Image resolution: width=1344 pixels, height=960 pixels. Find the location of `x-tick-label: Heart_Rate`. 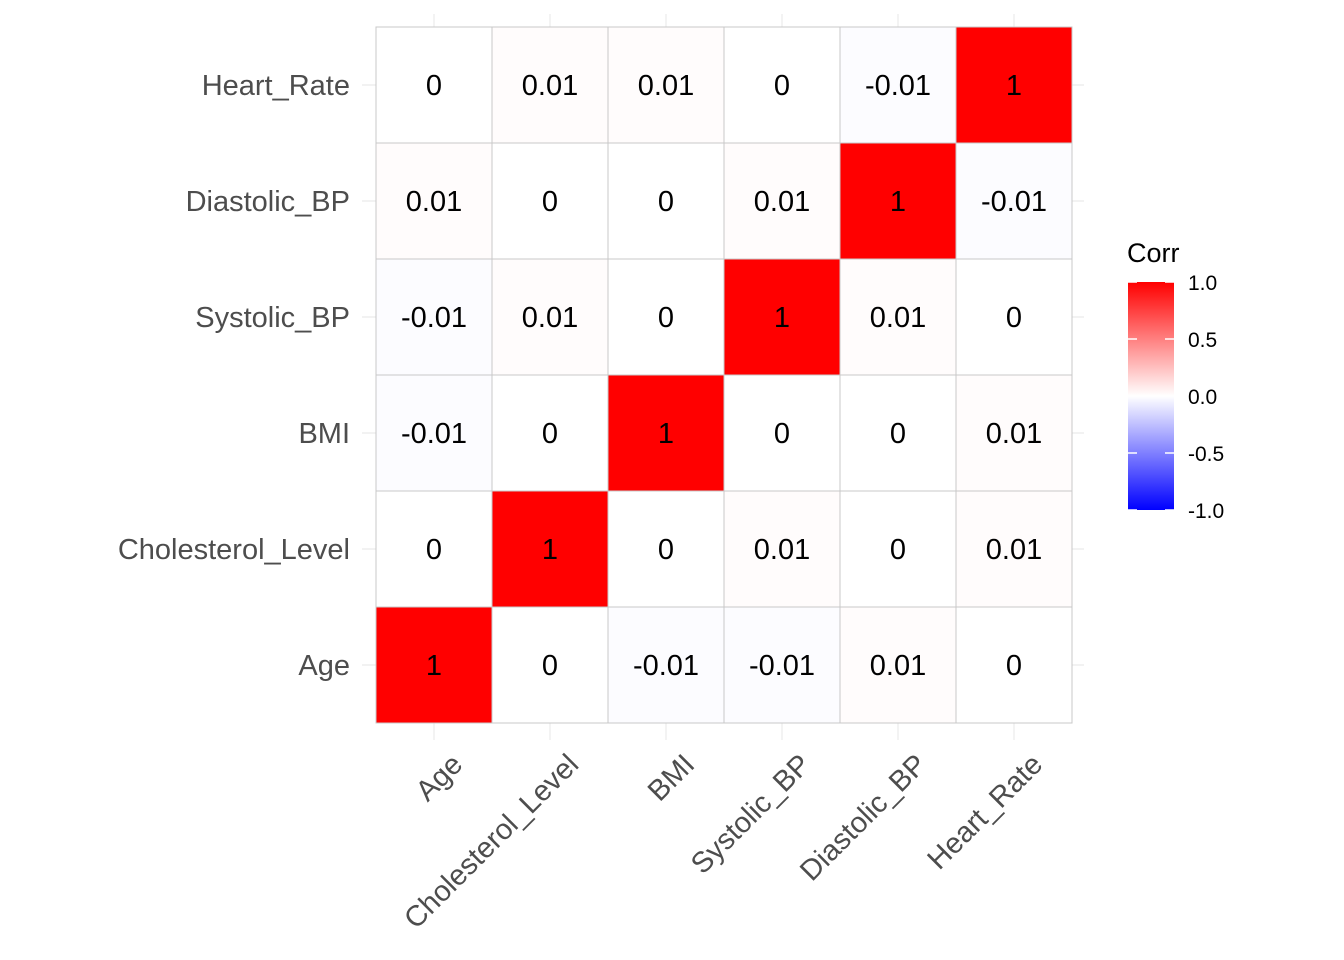

x-tick-label: Heart_Rate is located at coordinates (986, 812).